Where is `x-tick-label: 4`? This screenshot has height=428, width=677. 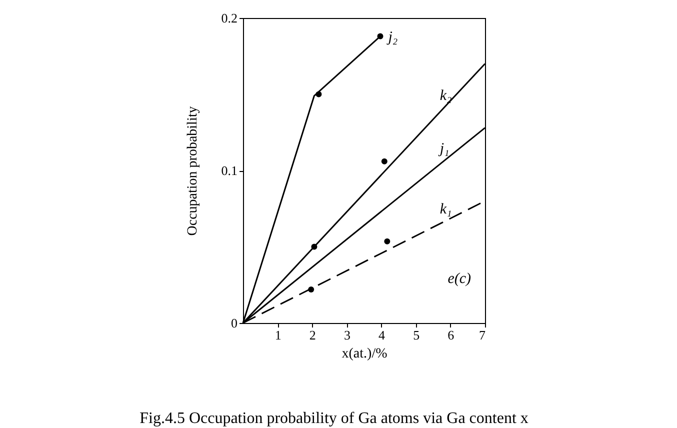 x-tick-label: 4 is located at coordinates (382, 335).